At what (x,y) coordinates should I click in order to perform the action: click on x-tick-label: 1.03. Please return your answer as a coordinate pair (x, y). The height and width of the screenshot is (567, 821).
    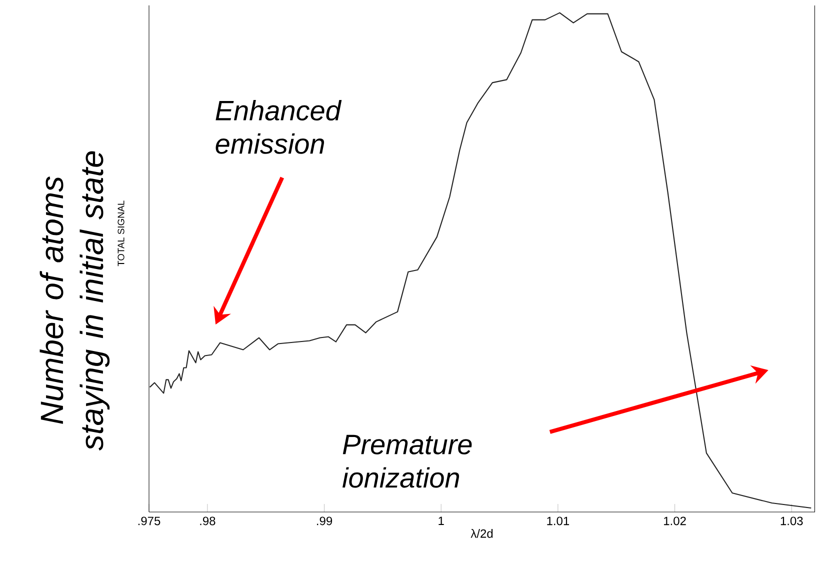
    Looking at the image, I should click on (791, 521).